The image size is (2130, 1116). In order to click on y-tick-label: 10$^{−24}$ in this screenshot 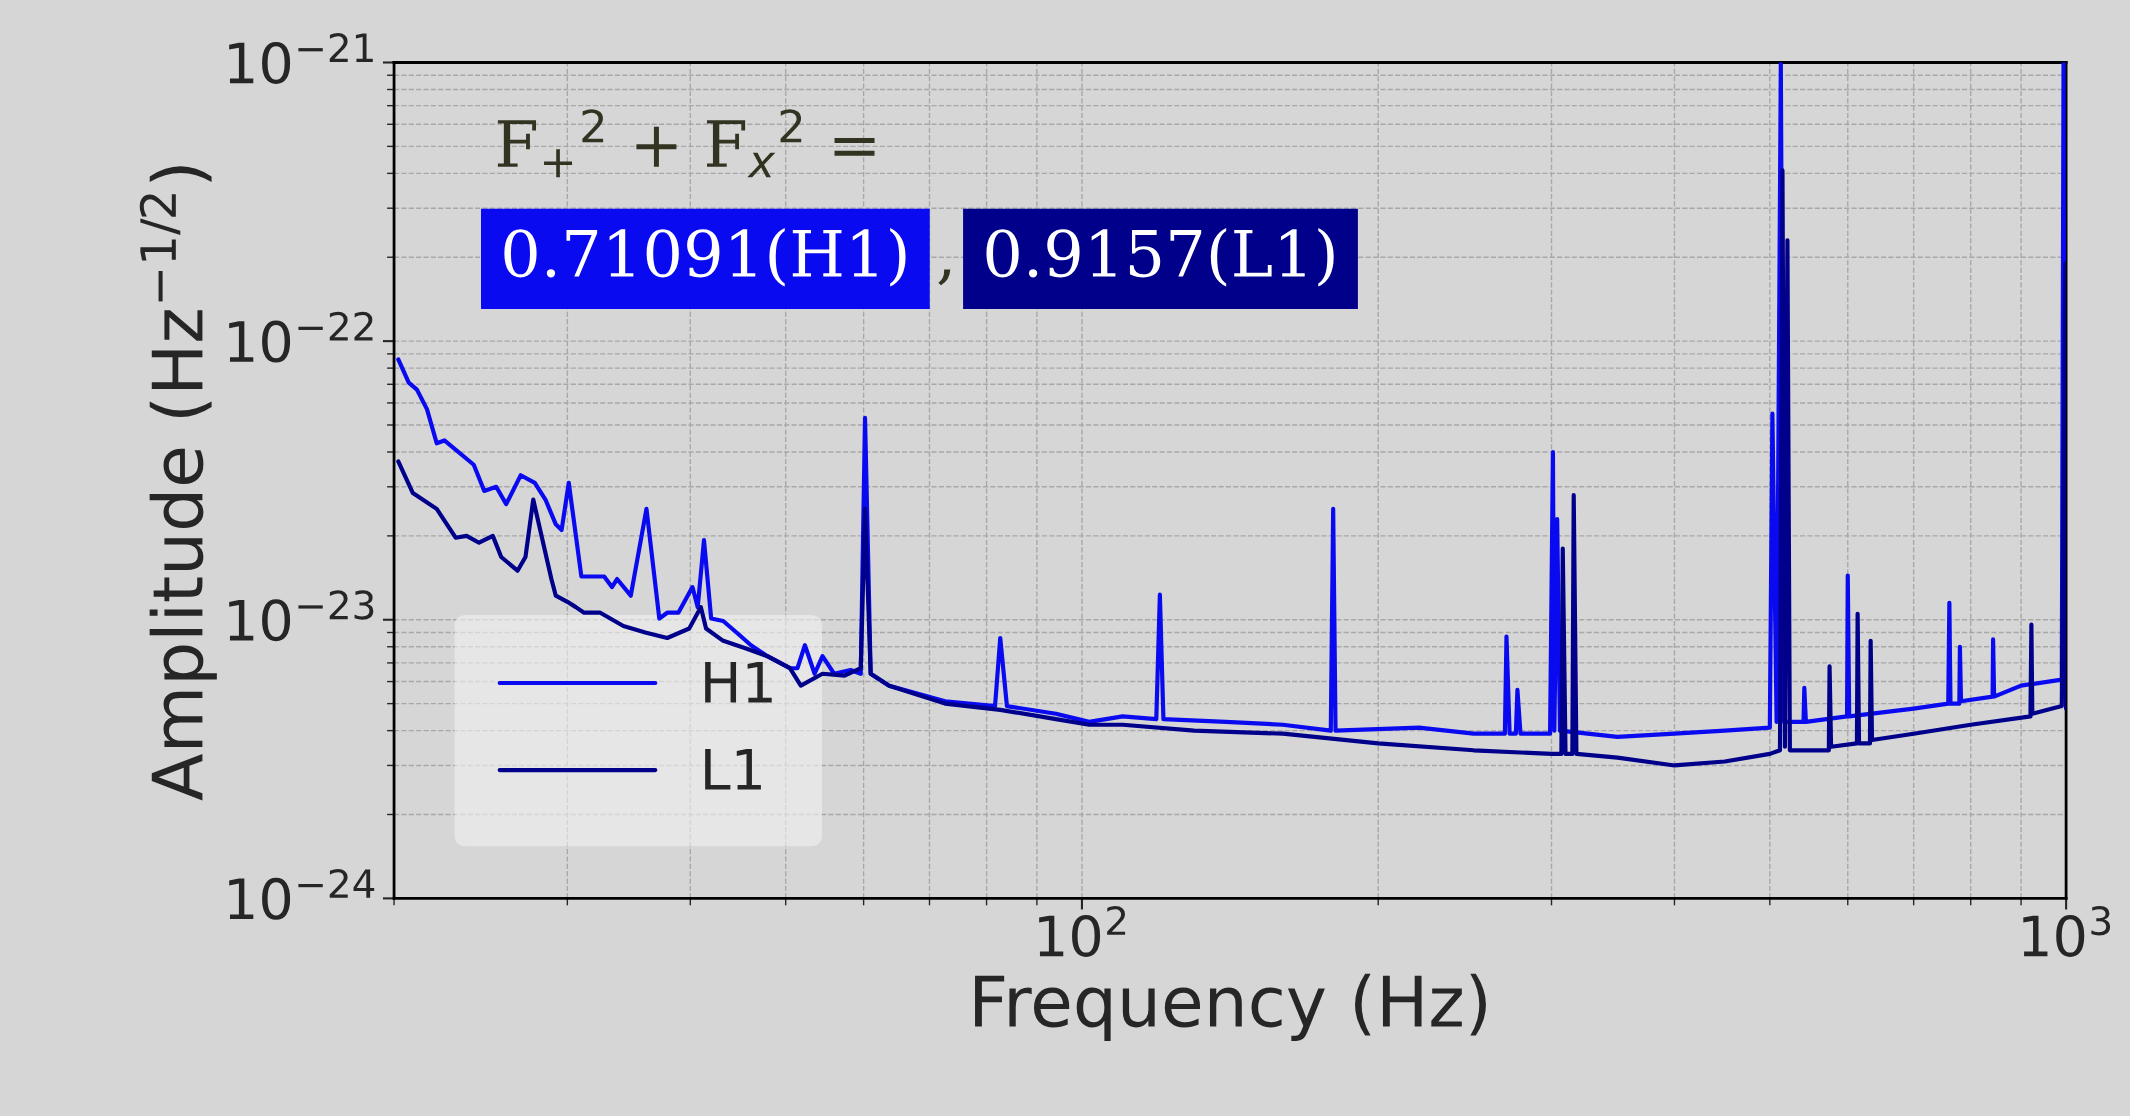, I will do `click(302, 894)`.